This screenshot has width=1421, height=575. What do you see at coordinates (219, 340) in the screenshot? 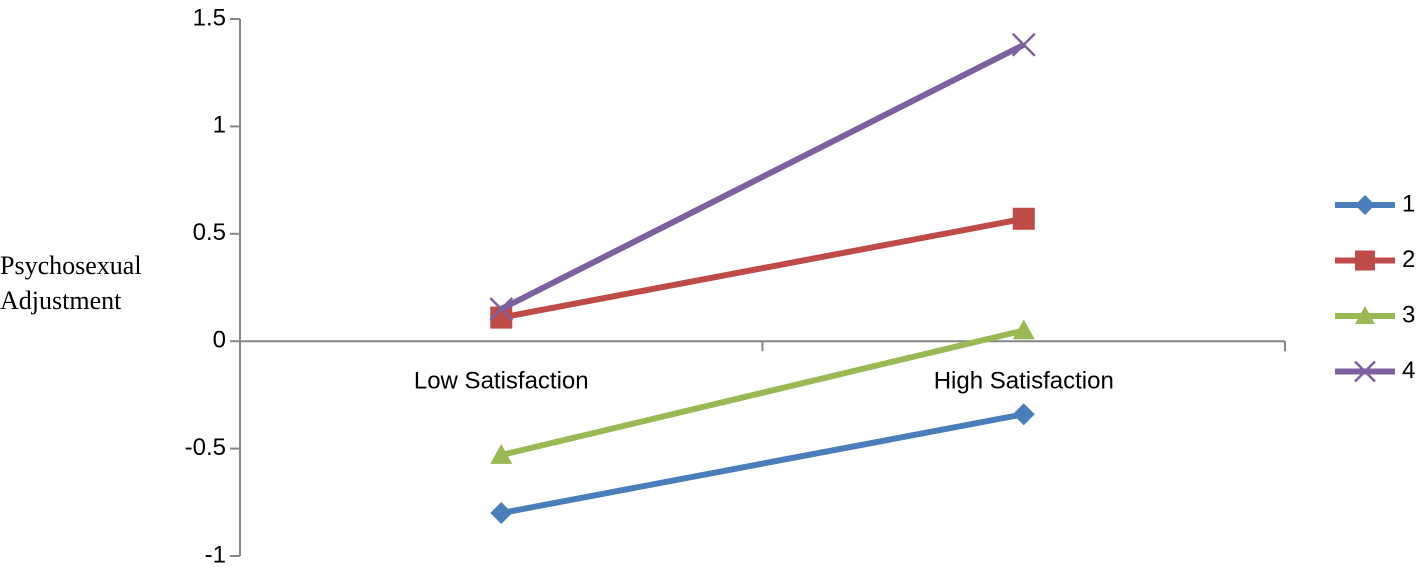
I see `y-tick-label: 0` at bounding box center [219, 340].